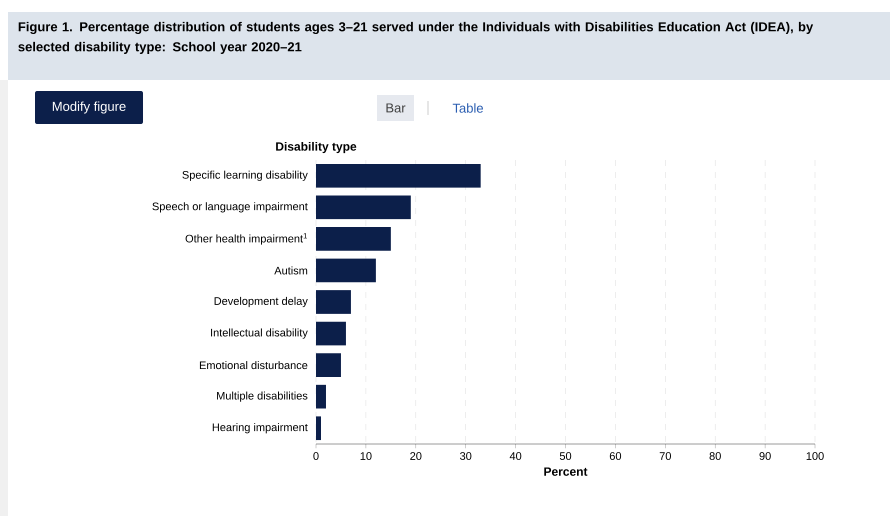 The height and width of the screenshot is (516, 890). Describe the element at coordinates (765, 456) in the screenshot. I see `x-tick-label: 90` at that location.